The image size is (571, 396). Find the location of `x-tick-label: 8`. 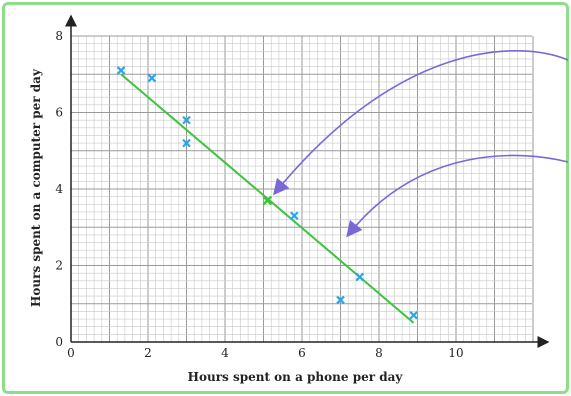

x-tick-label: 8 is located at coordinates (379, 353).